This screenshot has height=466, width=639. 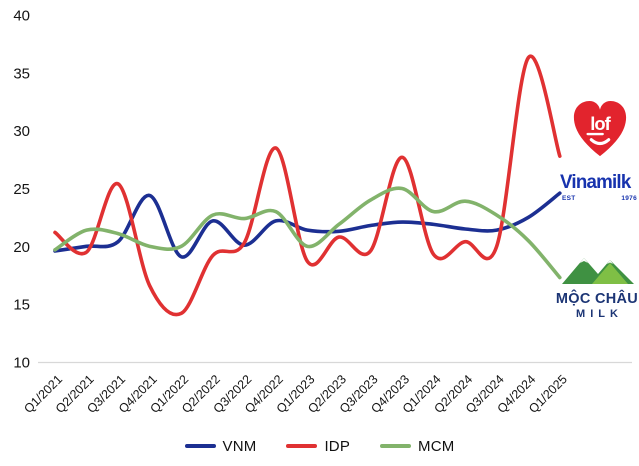 I want to click on heart-icon: lof, so click(x=600, y=129).